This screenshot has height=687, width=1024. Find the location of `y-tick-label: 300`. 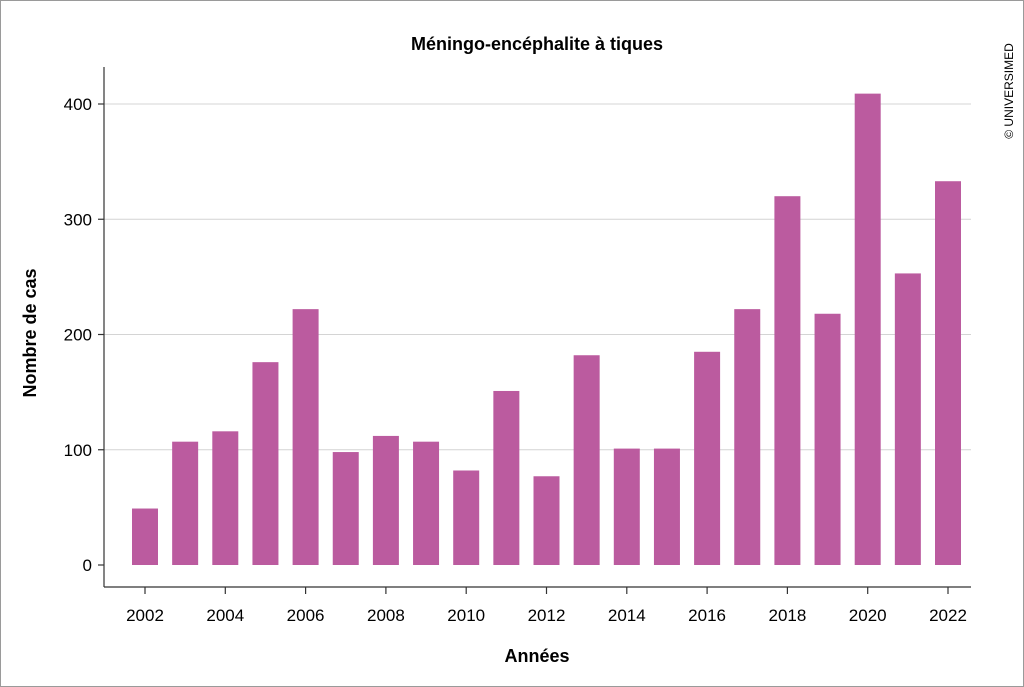

y-tick-label: 300 is located at coordinates (78, 219).